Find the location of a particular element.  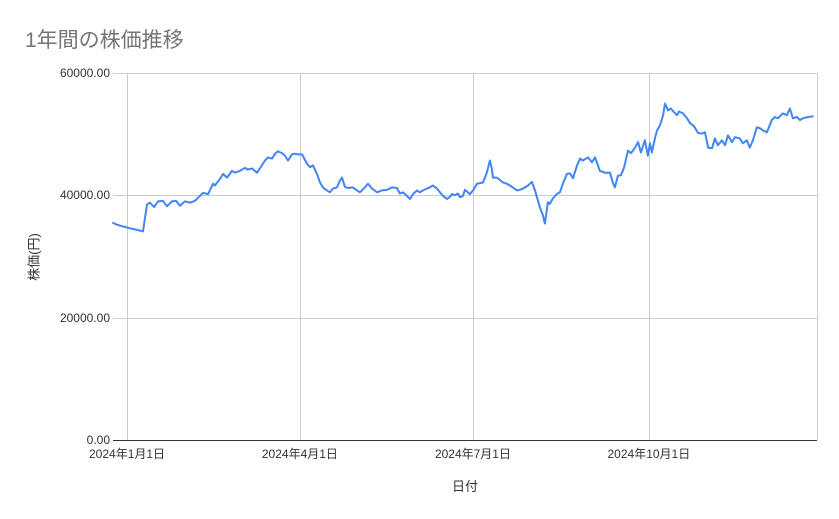

y-tick-label: 20000.00 is located at coordinates (84, 317).